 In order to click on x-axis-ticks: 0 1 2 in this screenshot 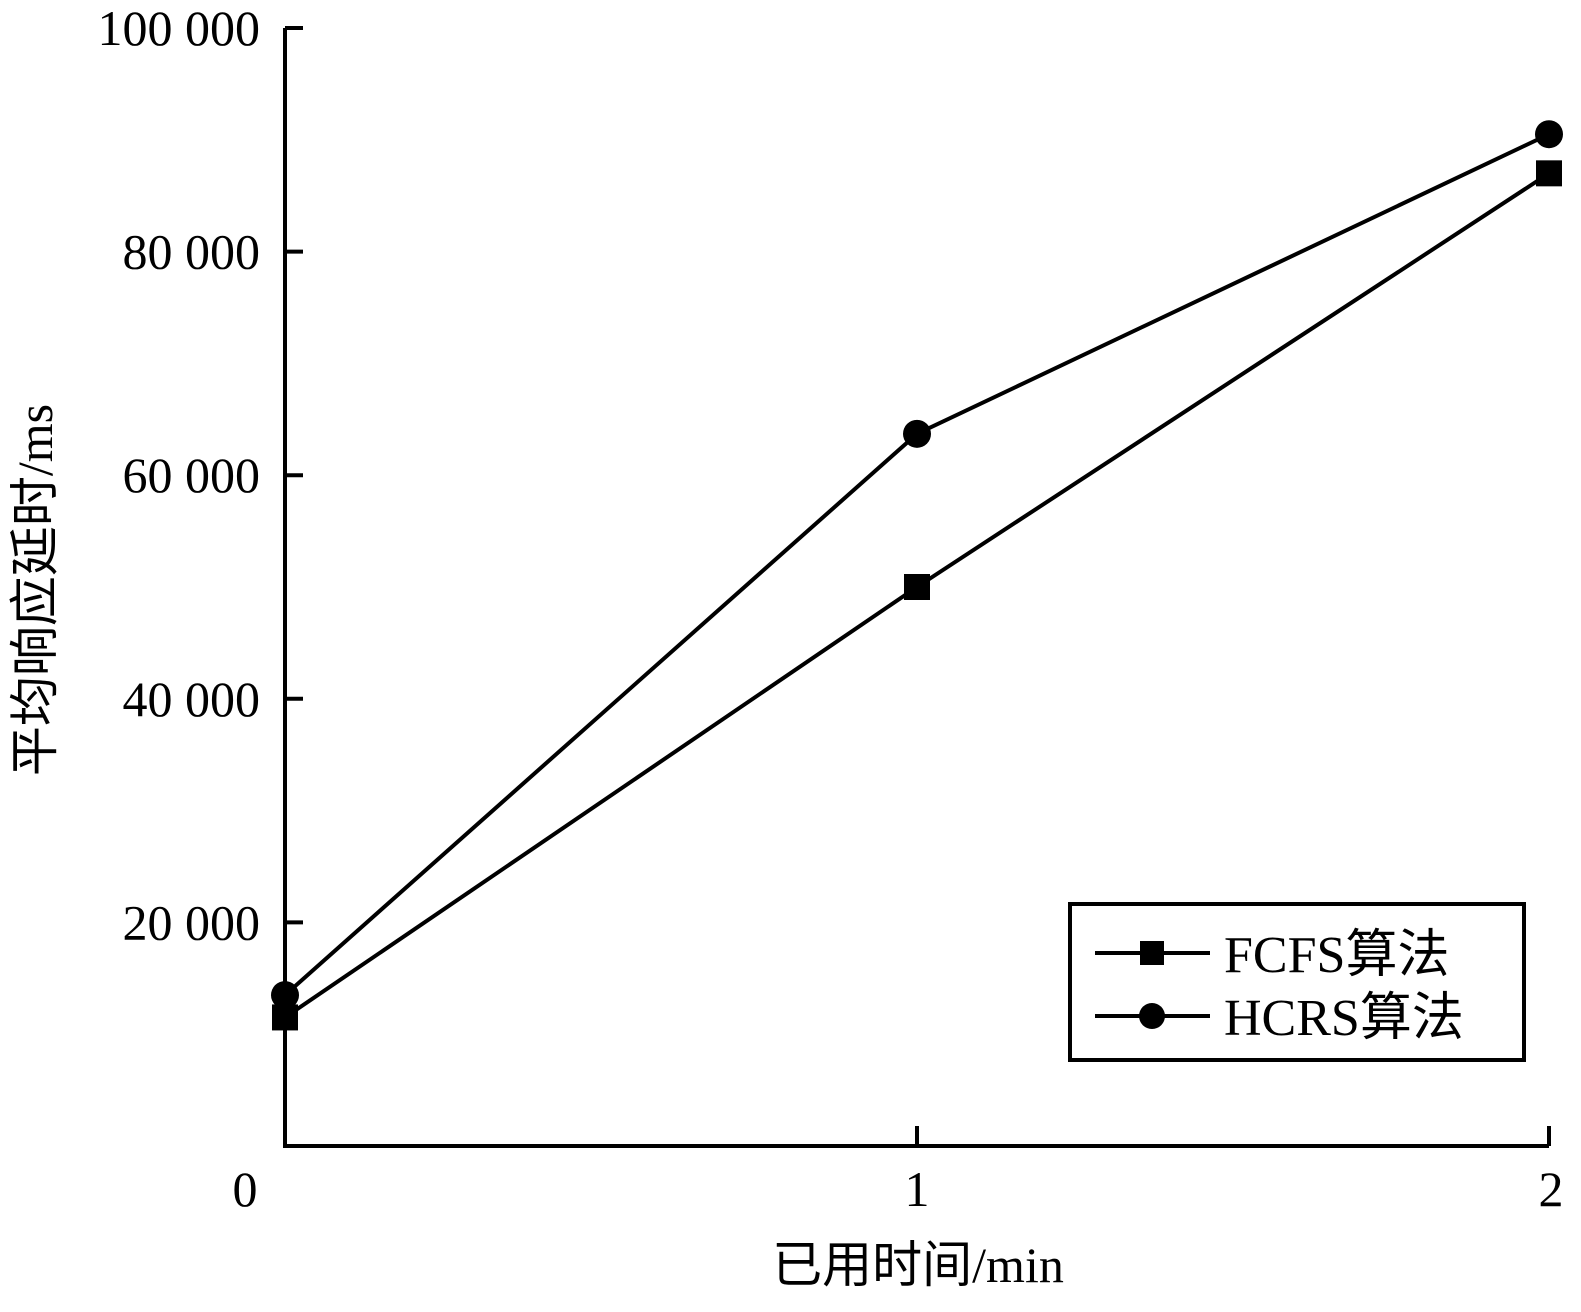, I will do `click(898, 1171)`.